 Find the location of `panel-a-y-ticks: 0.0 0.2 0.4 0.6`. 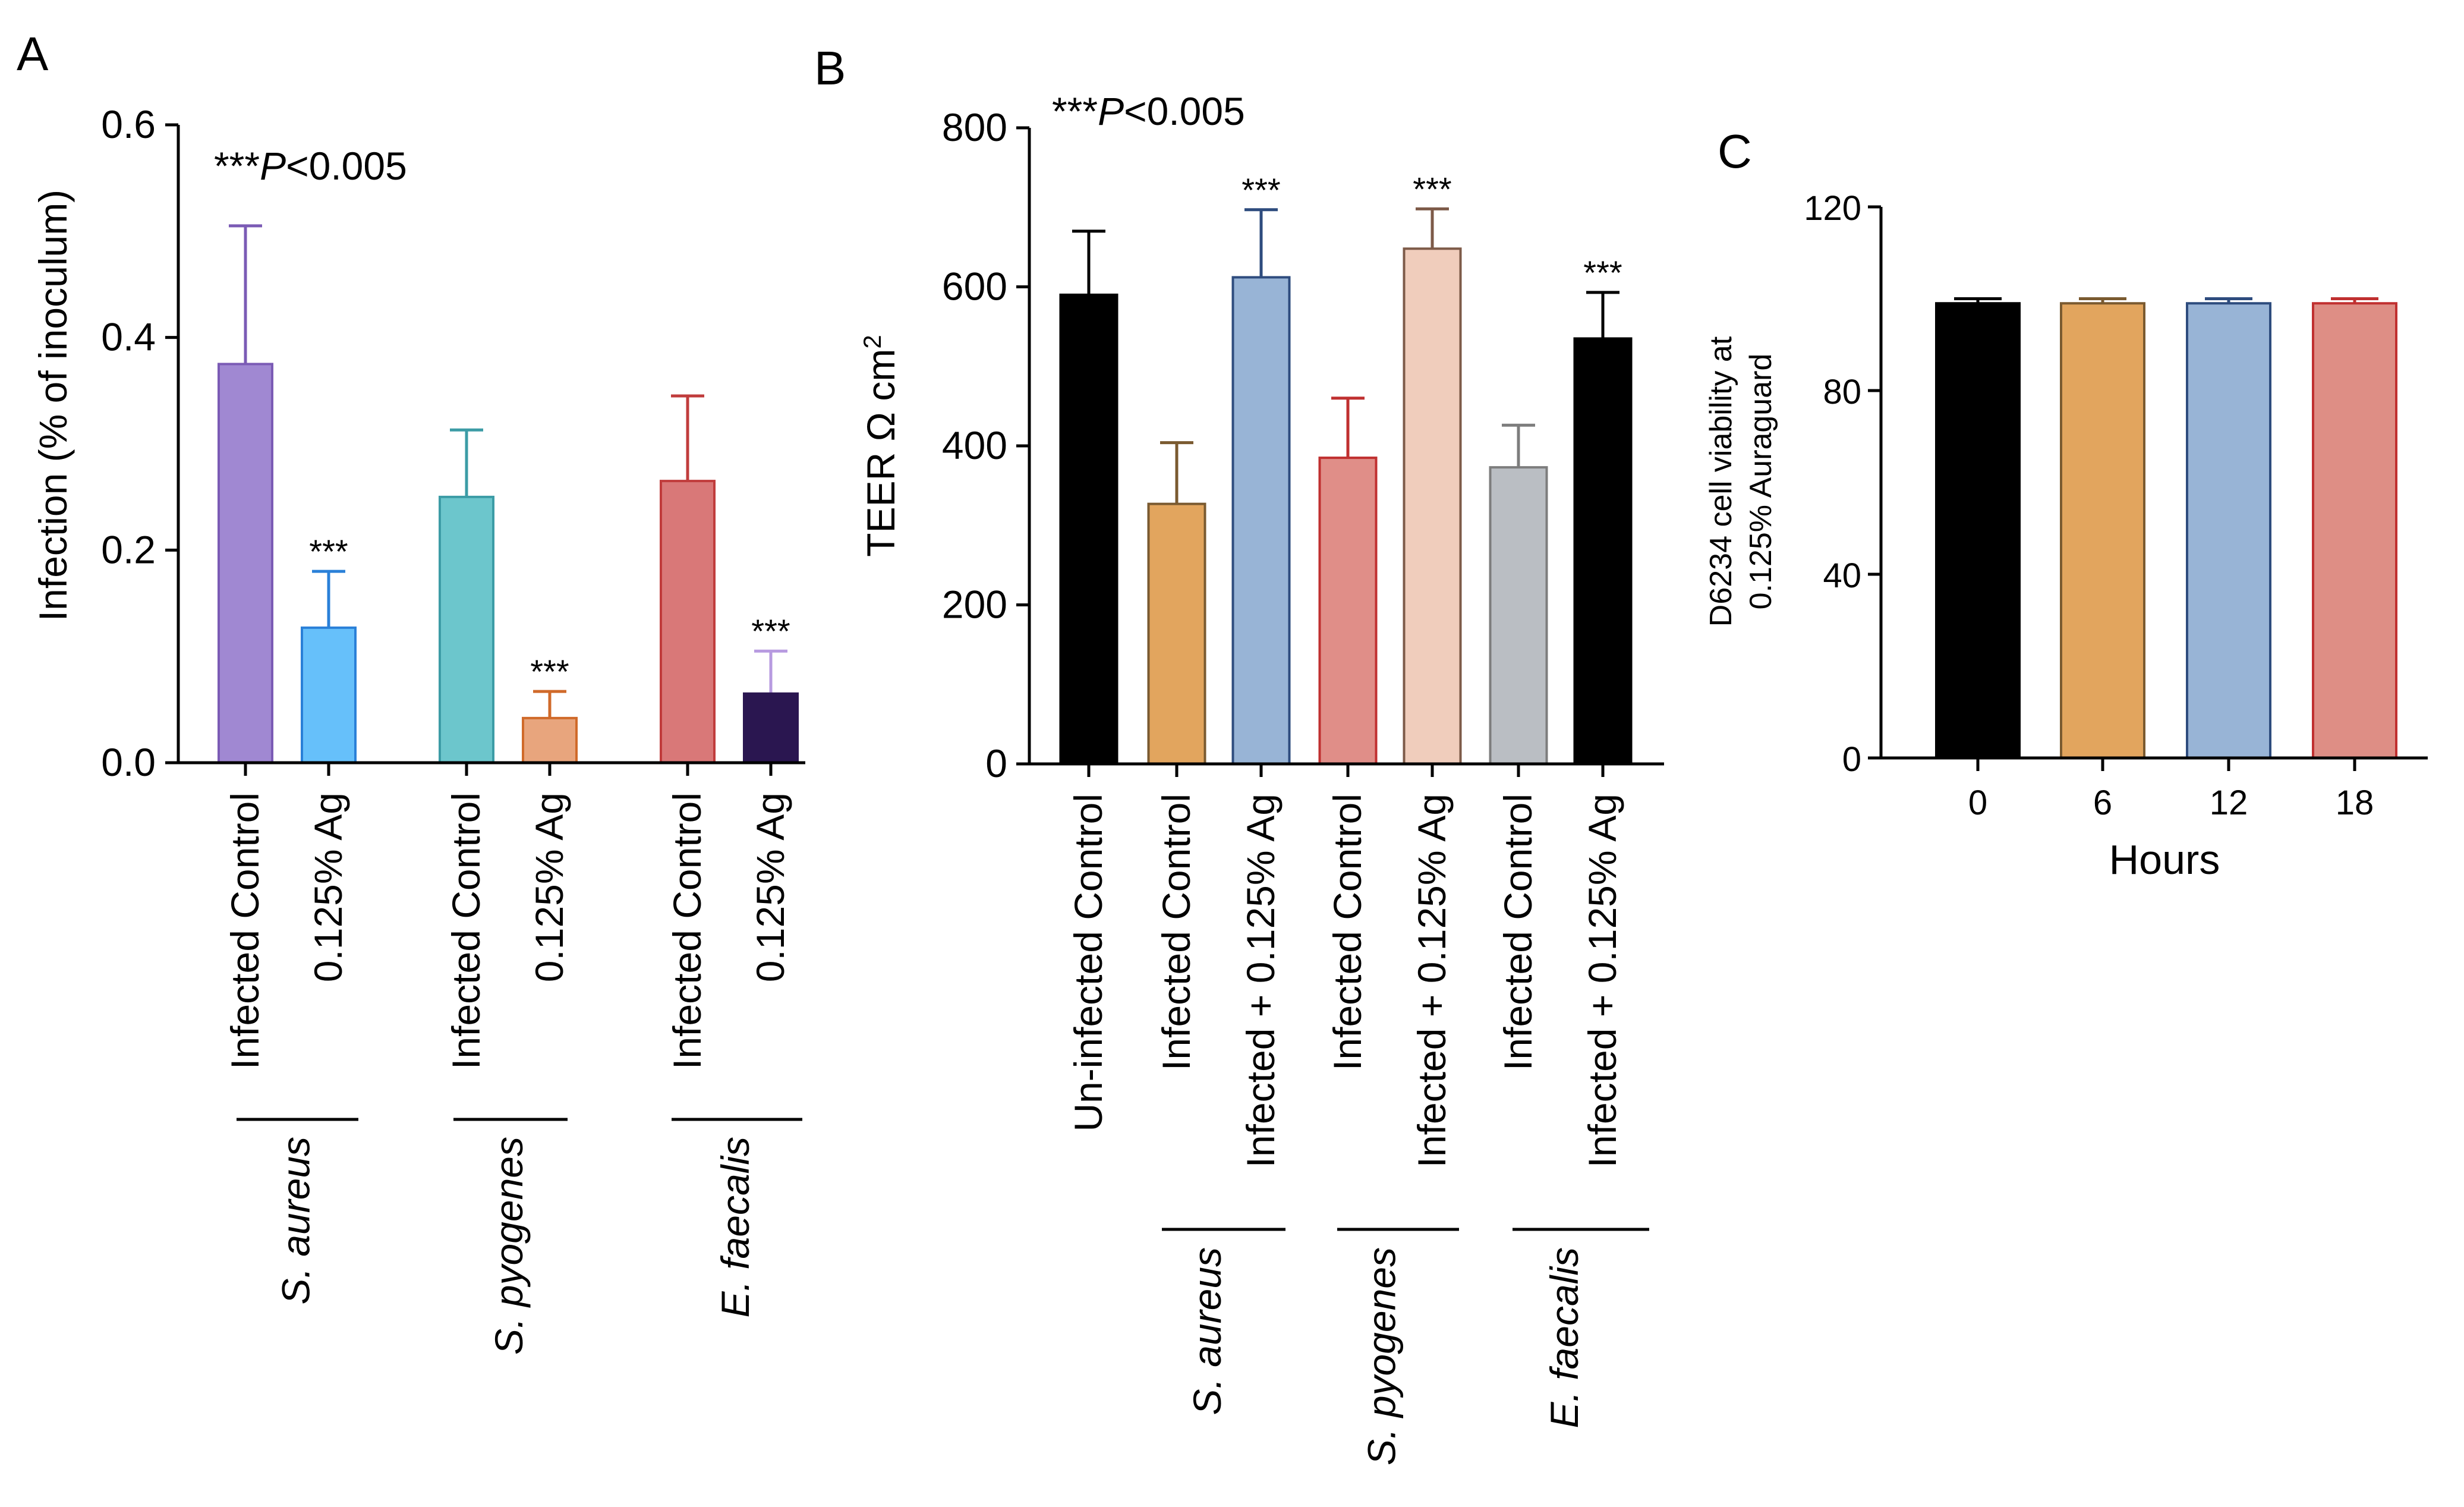

panel-a-y-ticks: 0.0 0.2 0.4 0.6 is located at coordinates (139, 443).